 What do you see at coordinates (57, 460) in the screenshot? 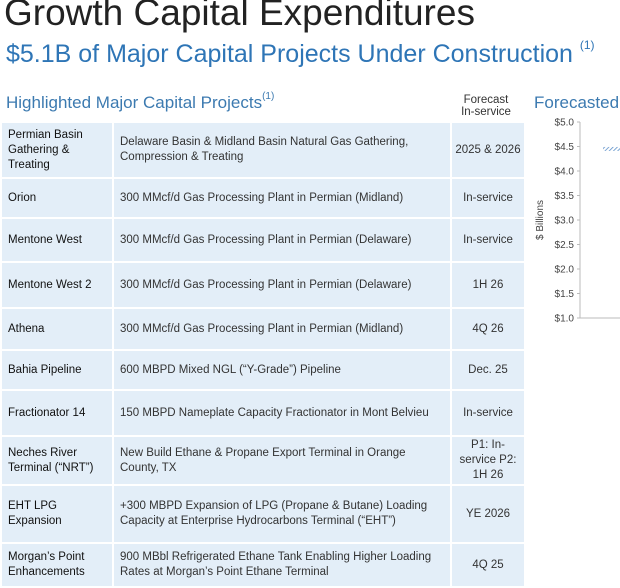
I see `project-name: Neches River Terminal (“NRT”)` at bounding box center [57, 460].